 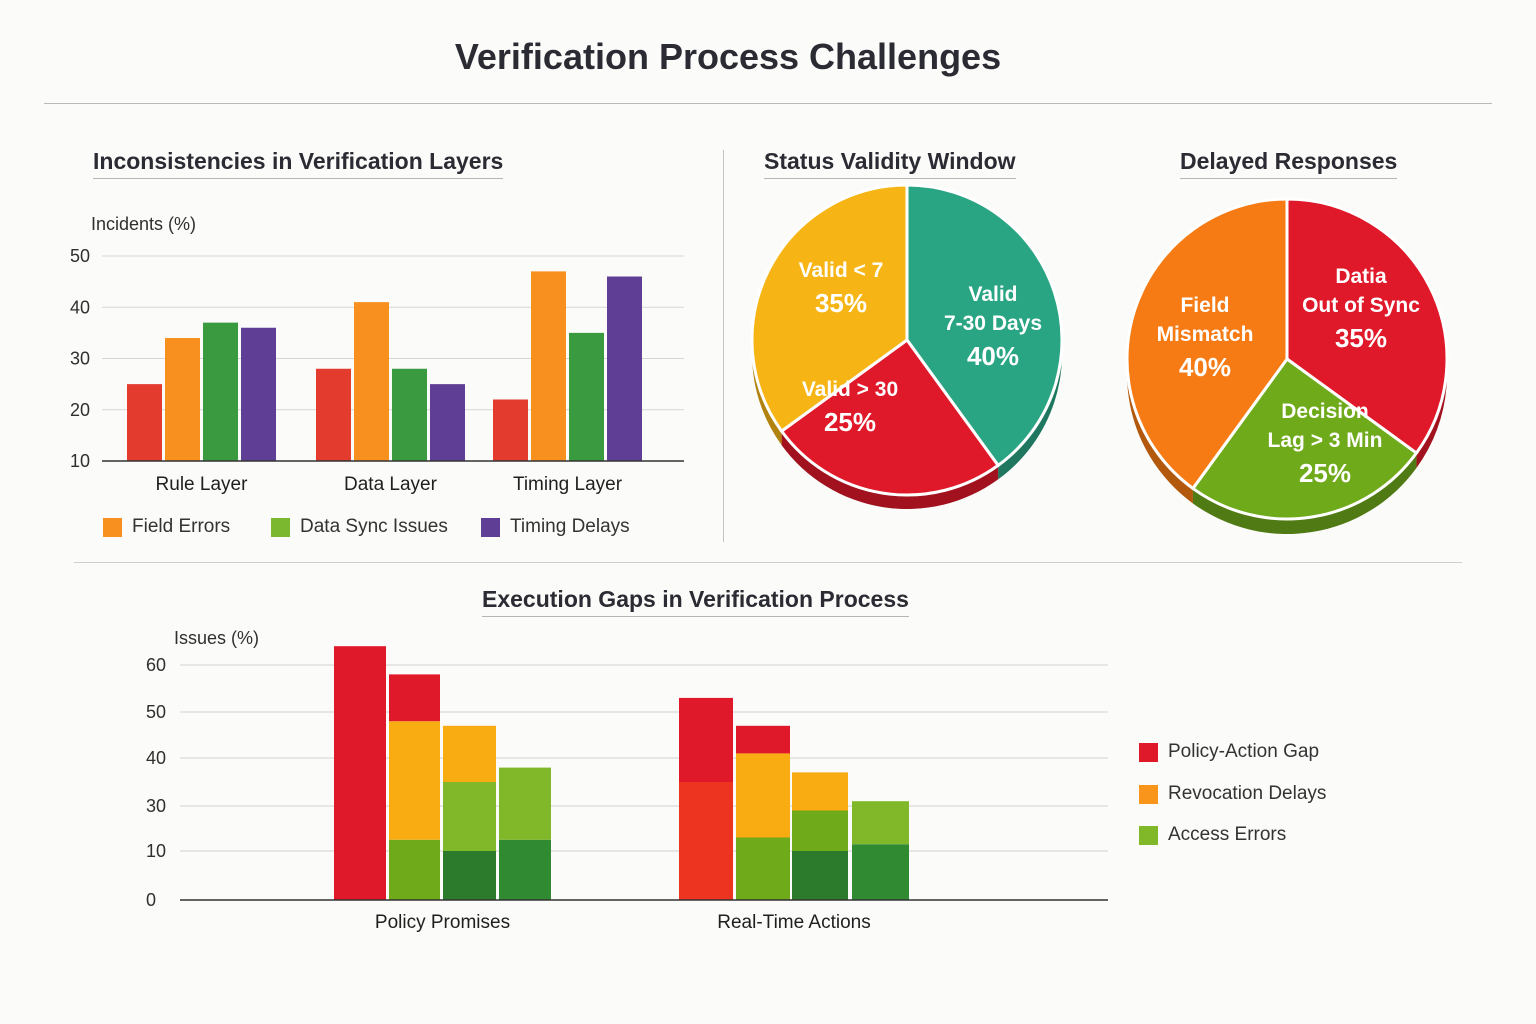 I want to click on legend-item-field-errors: Field Errors, so click(x=166, y=527).